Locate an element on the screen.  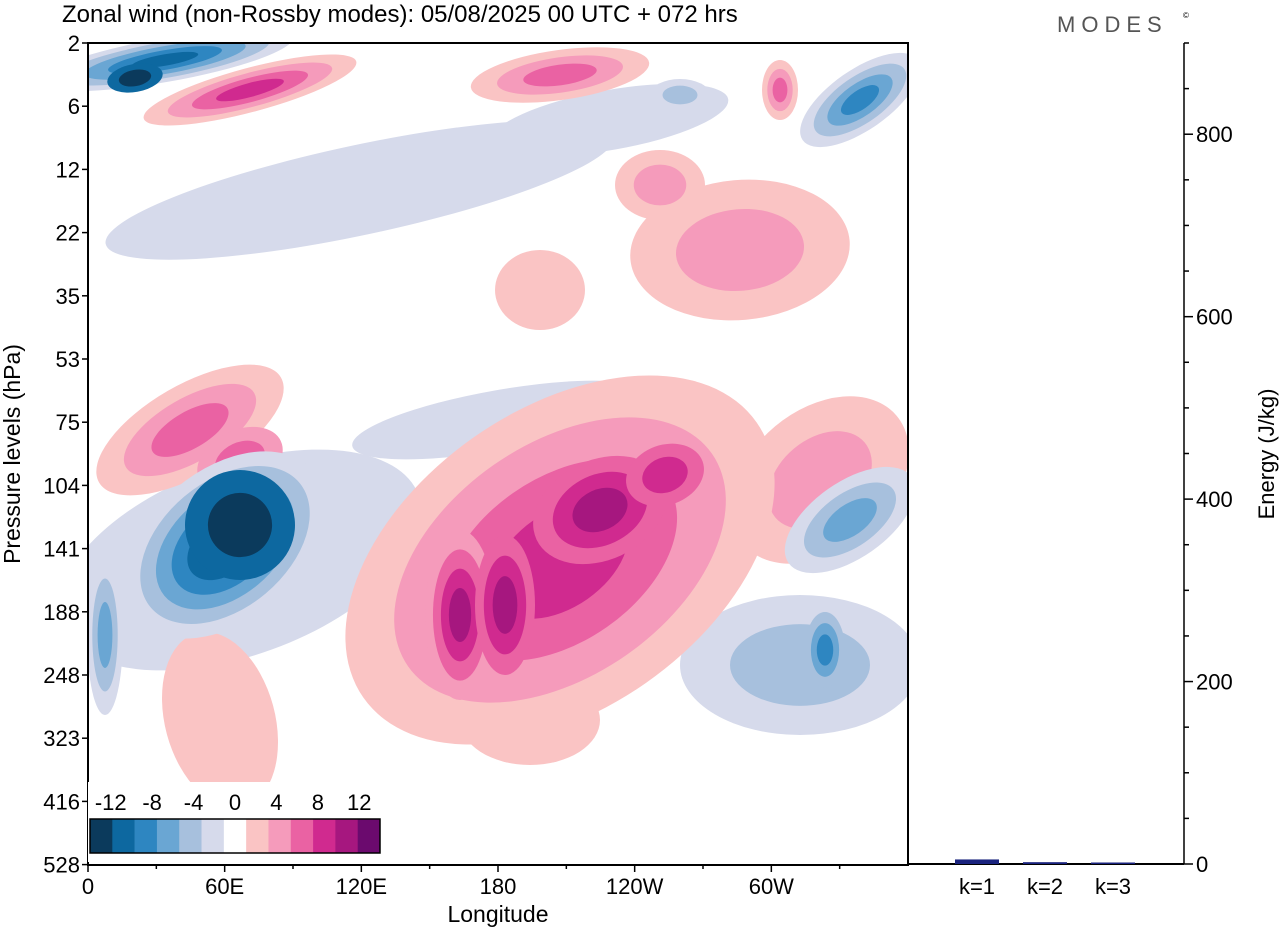
easterly-patch-right is located at coordinates (846, 520).